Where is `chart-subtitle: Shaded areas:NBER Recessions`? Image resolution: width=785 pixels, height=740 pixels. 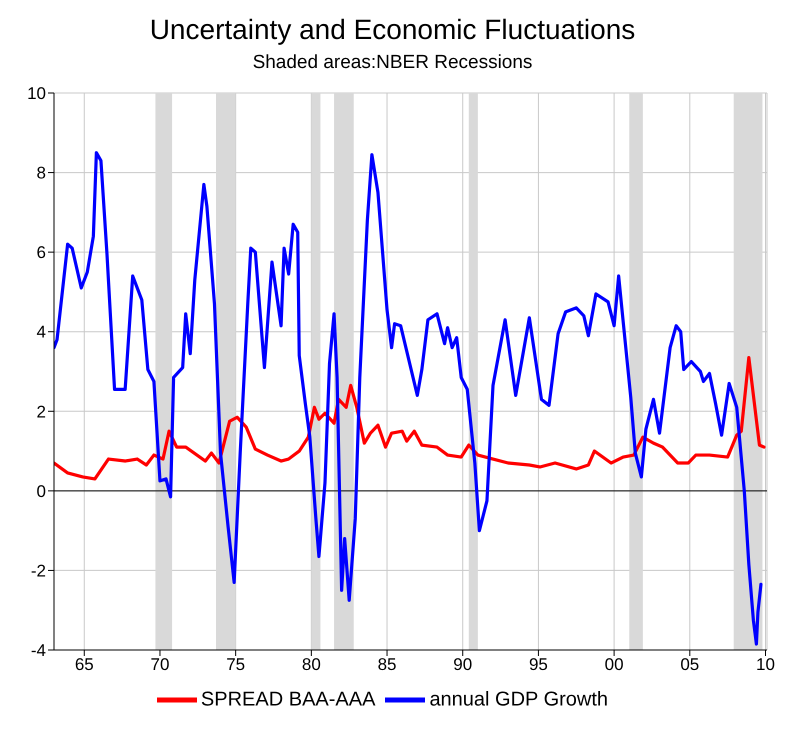 chart-subtitle: Shaded areas:NBER Recessions is located at coordinates (393, 63).